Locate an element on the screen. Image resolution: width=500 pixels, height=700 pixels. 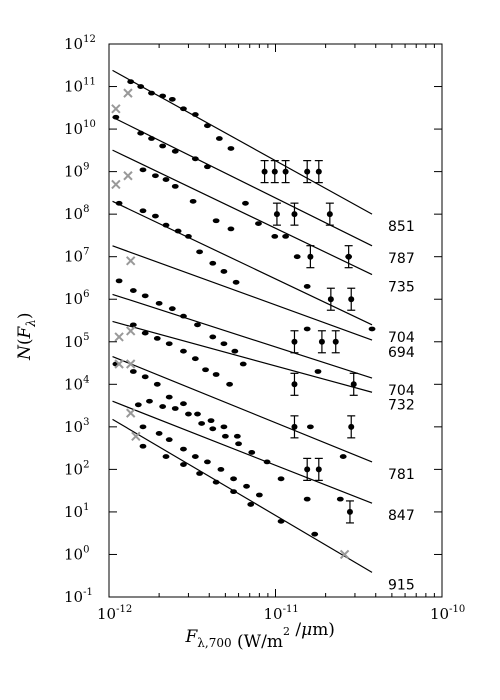
x-tick-label: 10-10 is located at coordinates (447, 613).